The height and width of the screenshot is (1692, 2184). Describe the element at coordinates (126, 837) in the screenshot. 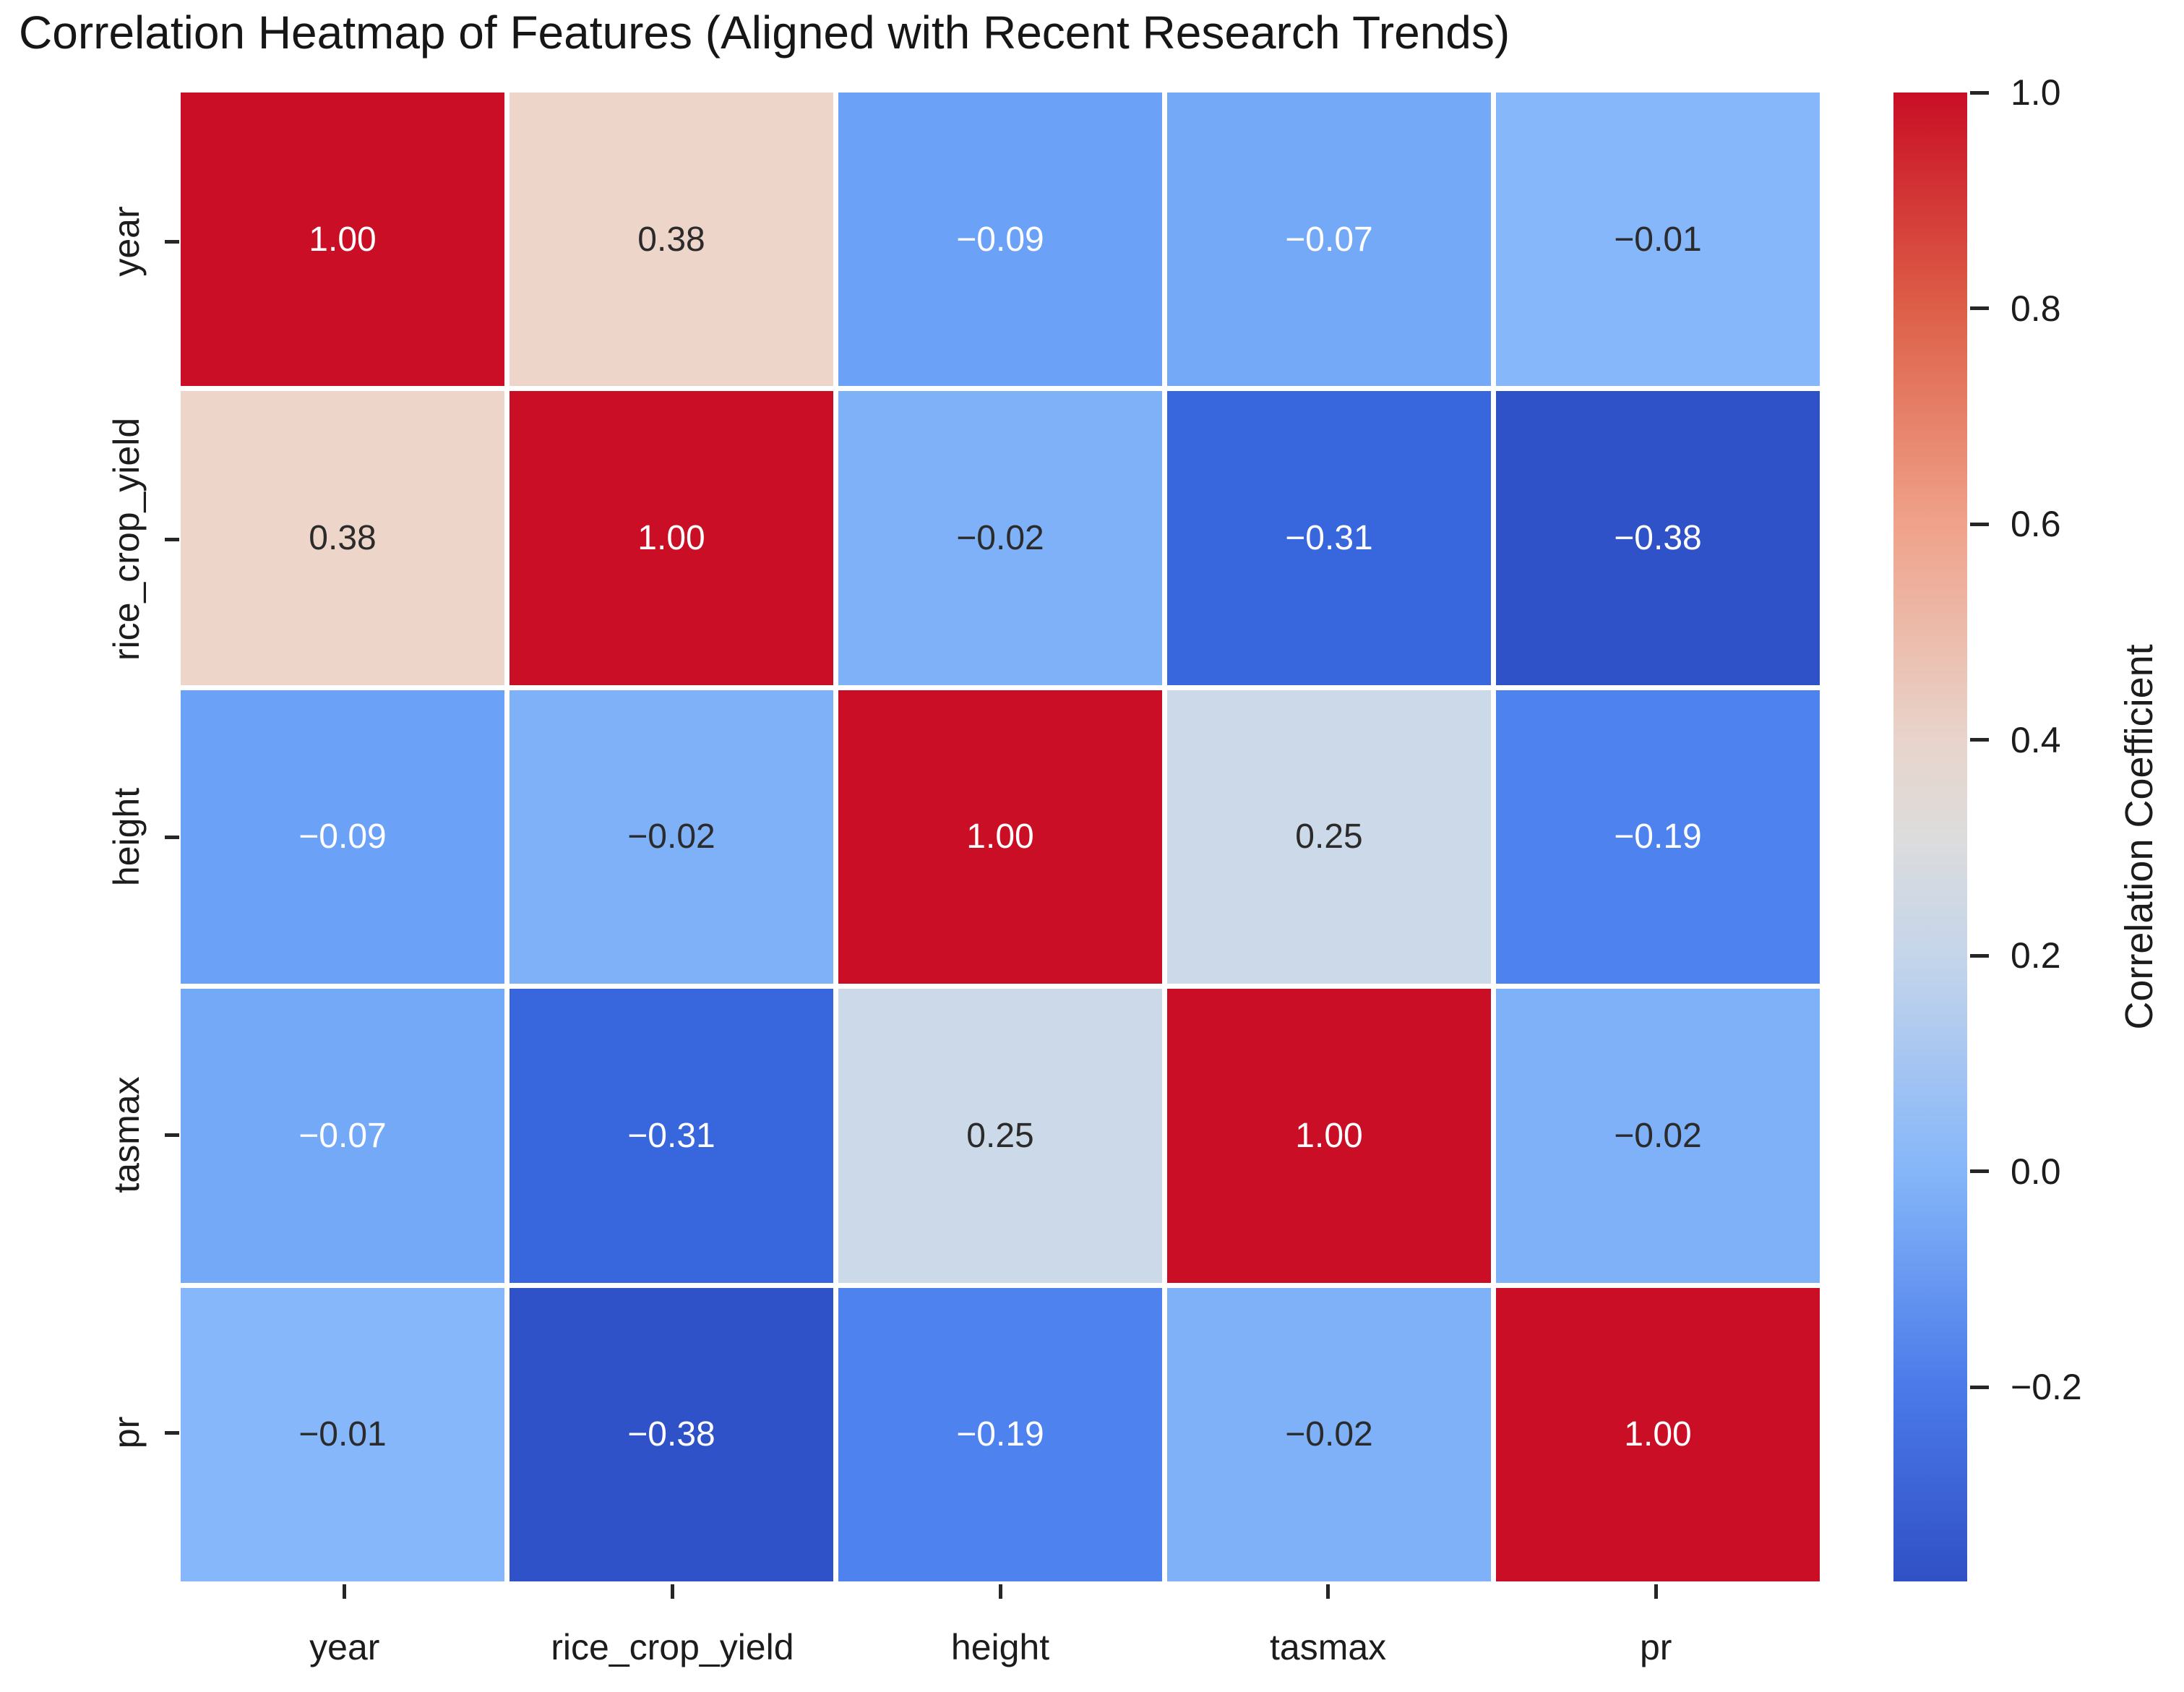

I see `y-tick-label-height: height` at that location.